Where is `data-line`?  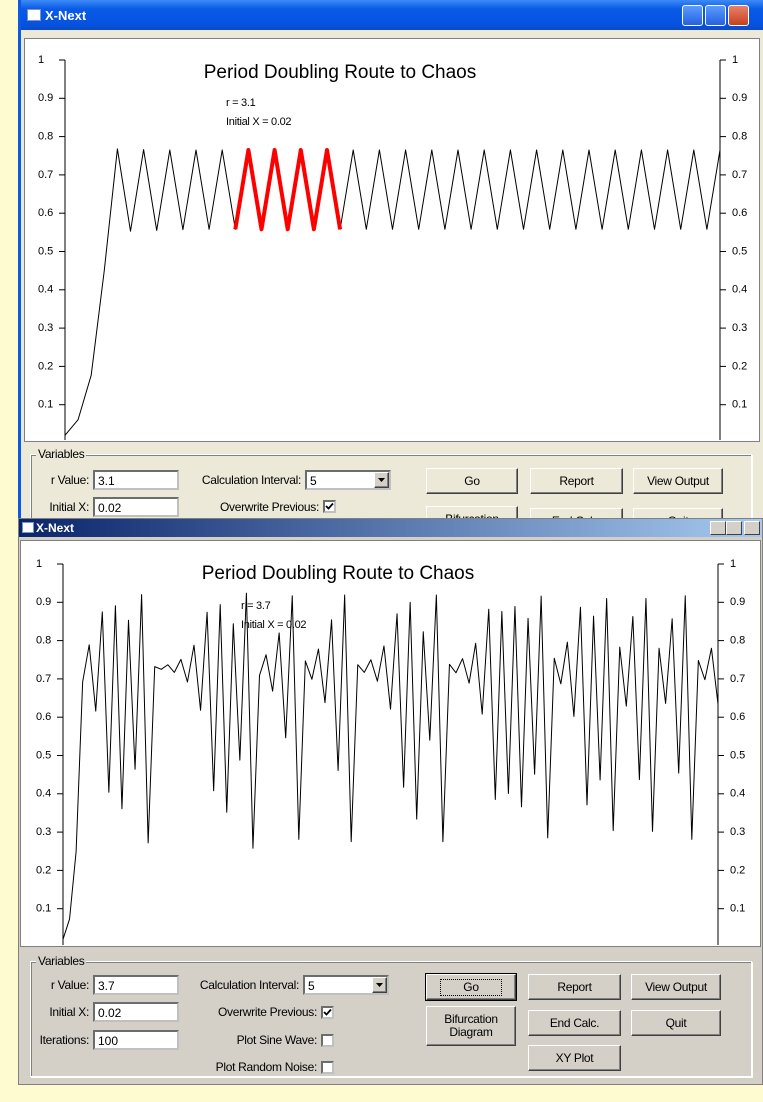
data-line is located at coordinates (288, 190).